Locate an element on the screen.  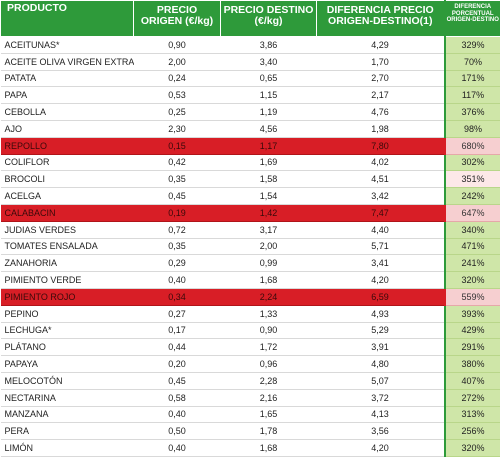
diferencia-porcentual-cell: 242% is located at coordinates (472, 196).